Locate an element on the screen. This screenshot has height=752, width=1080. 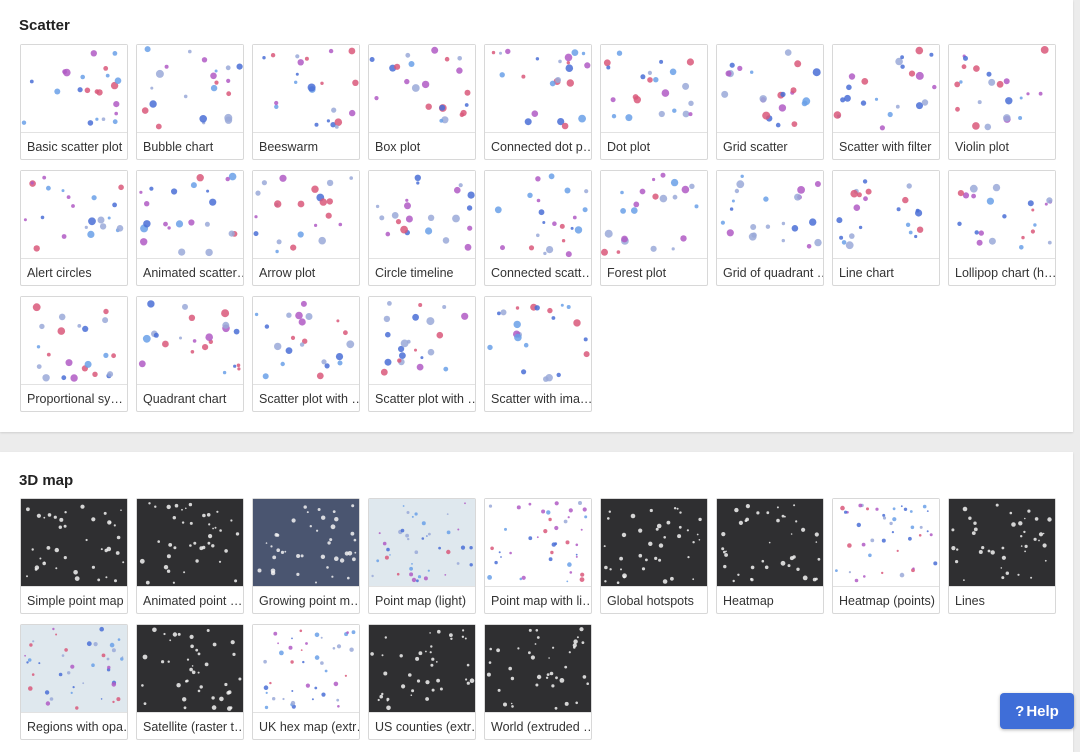
template-card: Lines is located at coordinates (1002, 556).